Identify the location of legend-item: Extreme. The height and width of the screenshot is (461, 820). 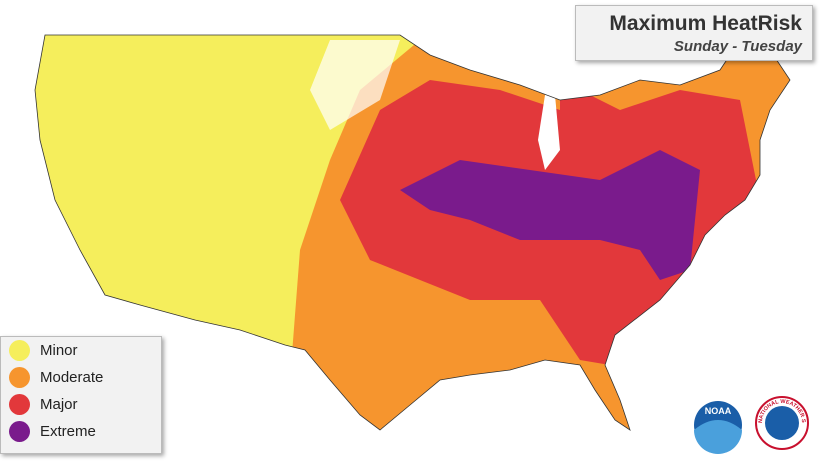
(81, 431).